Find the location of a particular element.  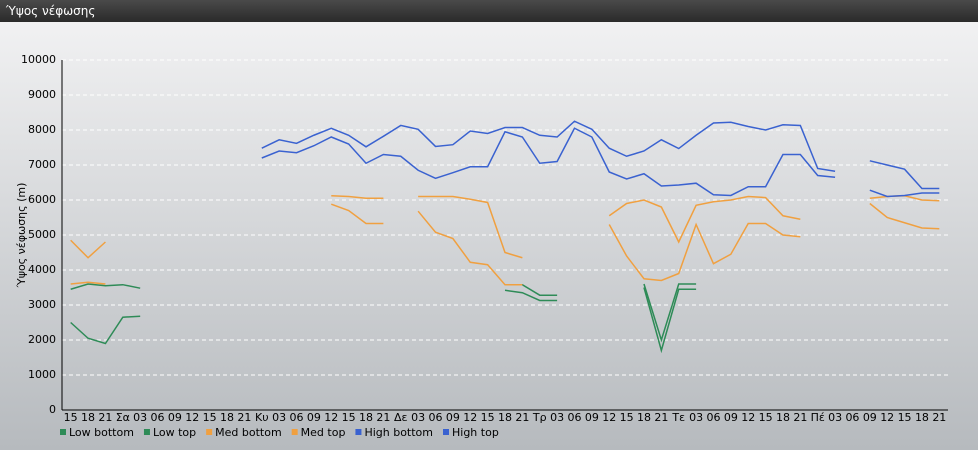

y-tick-label: 3000 is located at coordinates (42, 304).